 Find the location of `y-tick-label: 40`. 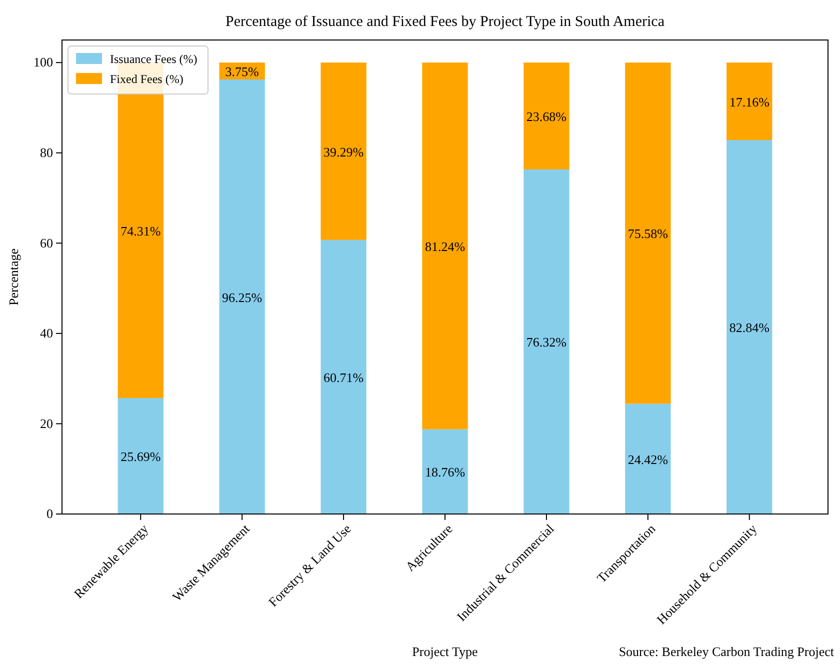

y-tick-label: 40 is located at coordinates (46, 333).